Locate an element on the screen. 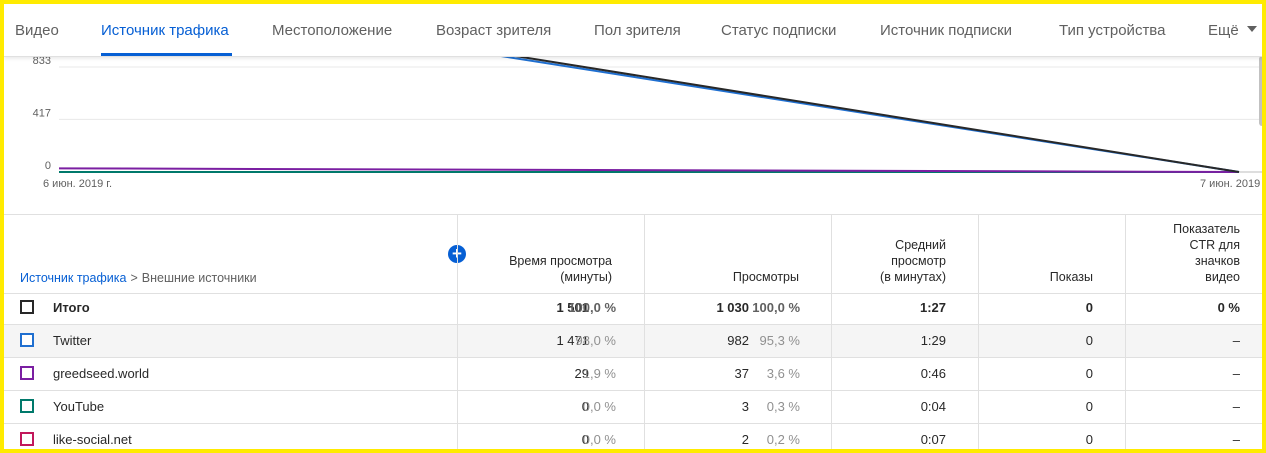 Image resolution: width=1266 pixels, height=453 pixels. header-views: Просмотры is located at coordinates (766, 277).